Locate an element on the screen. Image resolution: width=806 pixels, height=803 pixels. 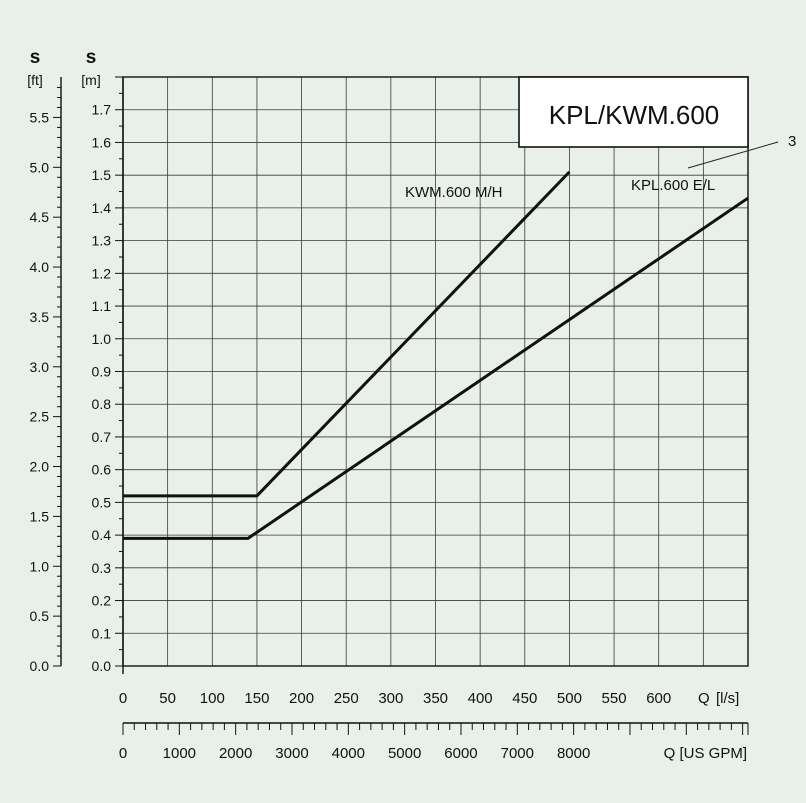
y-m-tick-label: 1.1 is located at coordinates (102, 306).